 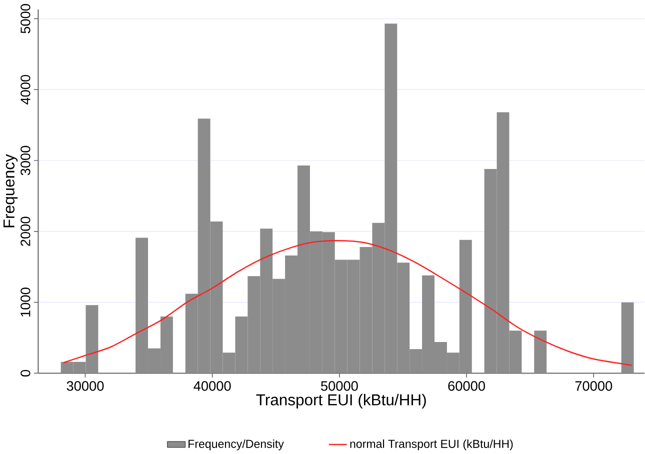 I want to click on x-tick-label: 40000, so click(x=212, y=386).